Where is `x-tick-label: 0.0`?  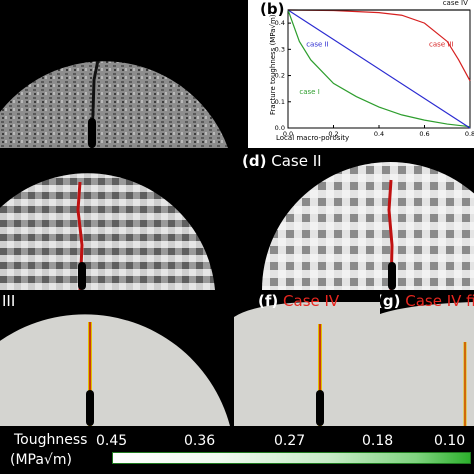
x-tick-label: 0.0 is located at coordinates (288, 134).